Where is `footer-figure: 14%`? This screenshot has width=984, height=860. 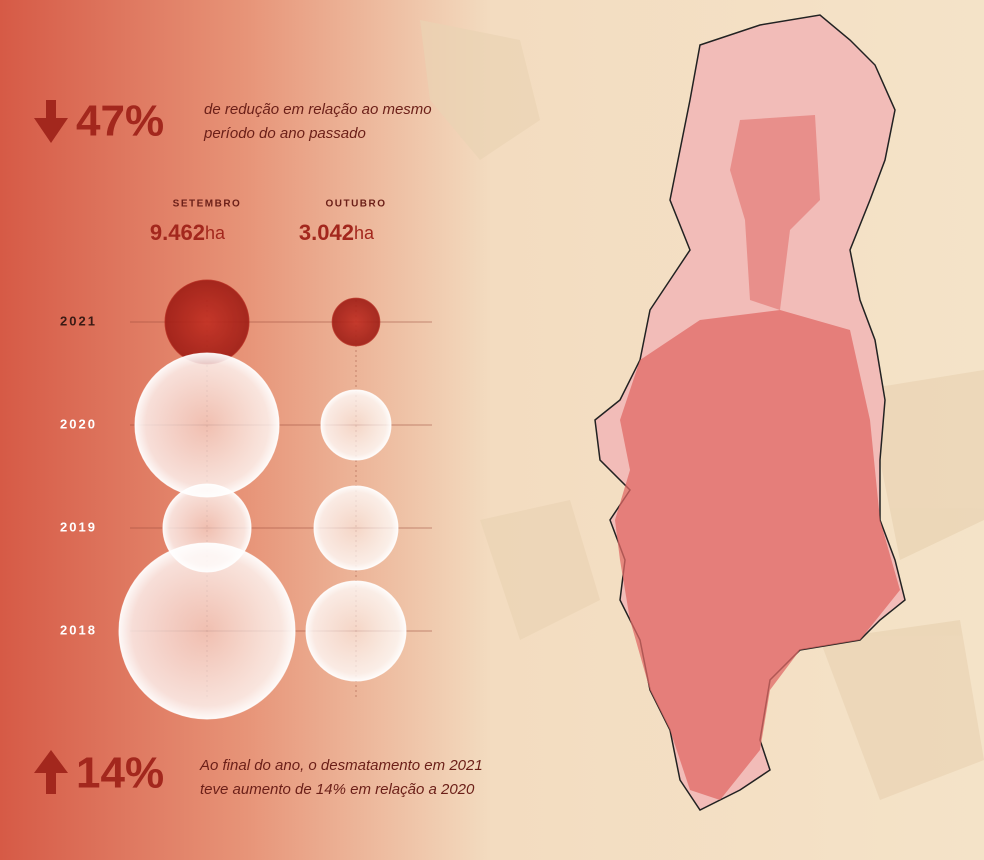 footer-figure: 14% is located at coordinates (120, 773).